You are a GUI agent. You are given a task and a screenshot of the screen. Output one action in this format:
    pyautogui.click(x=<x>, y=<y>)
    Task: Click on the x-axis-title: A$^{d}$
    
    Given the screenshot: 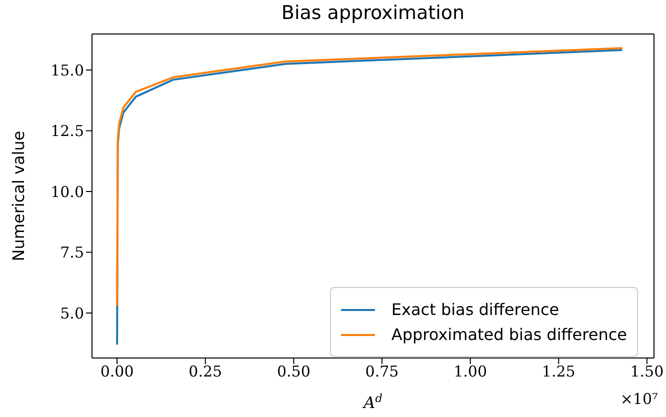 What is the action you would take?
    pyautogui.click(x=372, y=402)
    